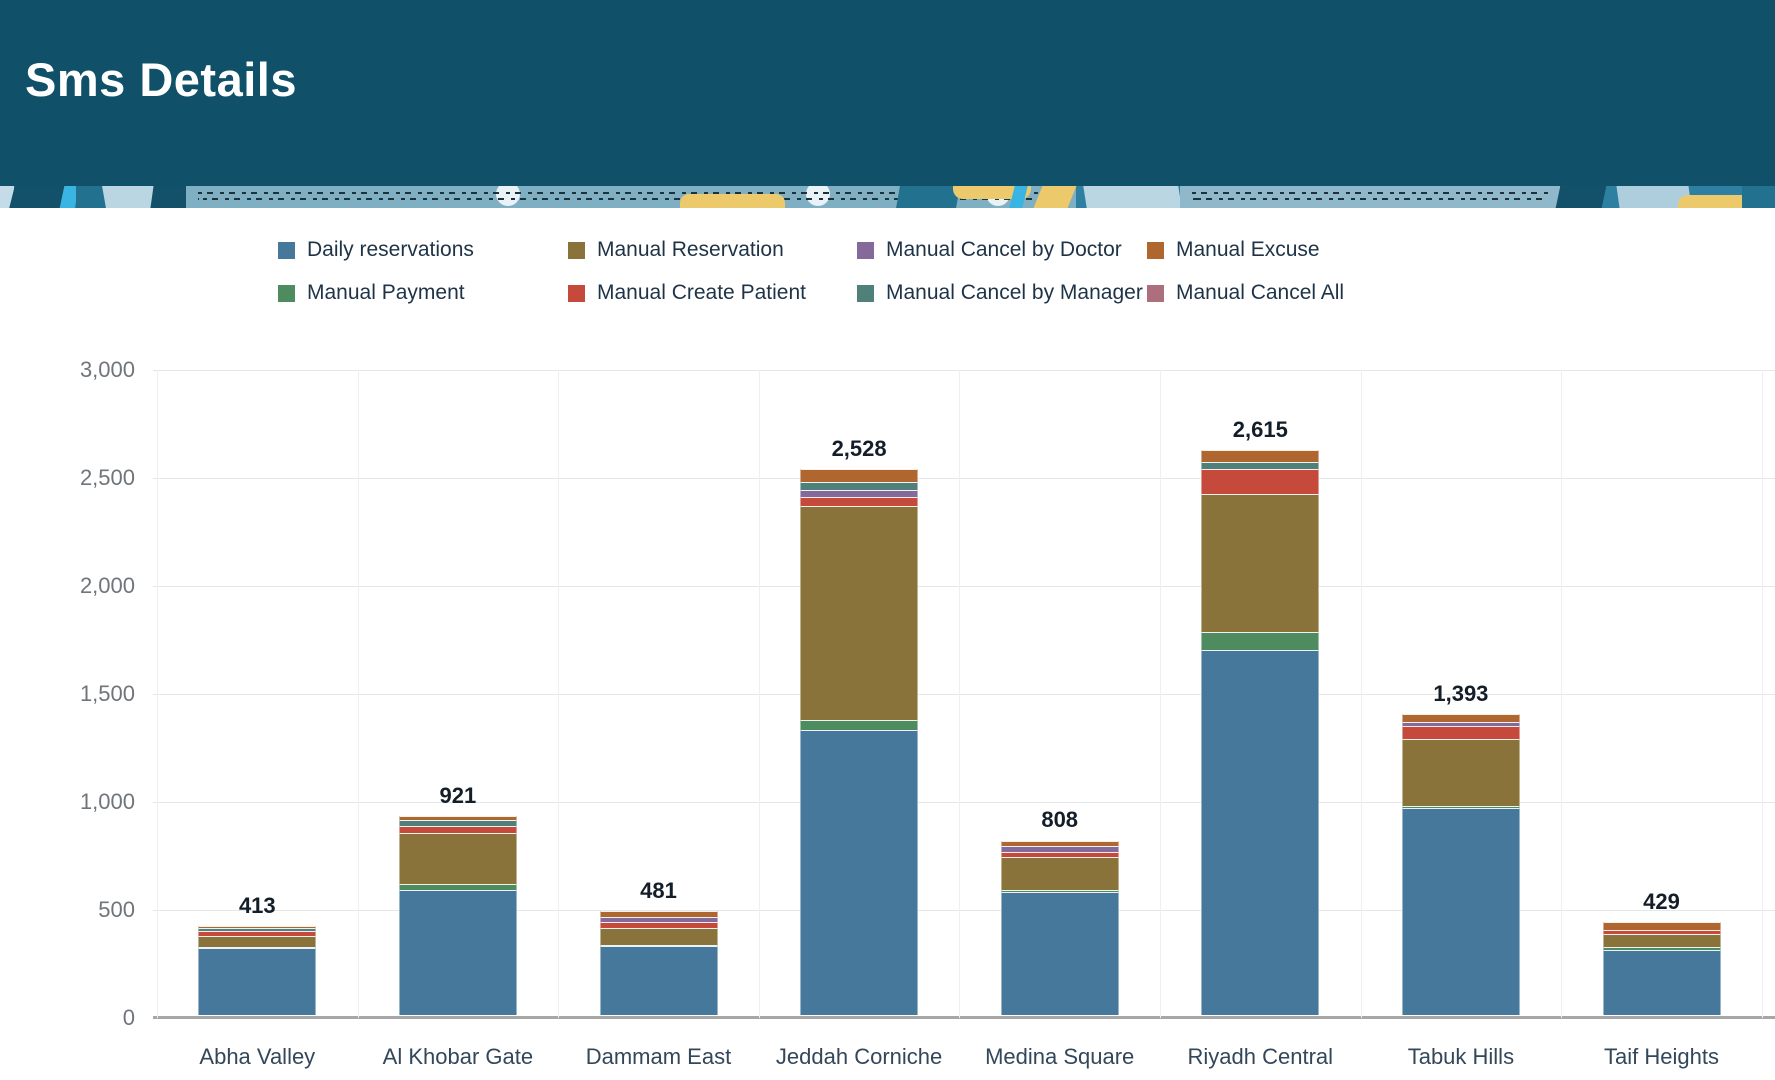 This screenshot has height=1080, width=1775. I want to click on bar-total-label: 921, so click(458, 796).